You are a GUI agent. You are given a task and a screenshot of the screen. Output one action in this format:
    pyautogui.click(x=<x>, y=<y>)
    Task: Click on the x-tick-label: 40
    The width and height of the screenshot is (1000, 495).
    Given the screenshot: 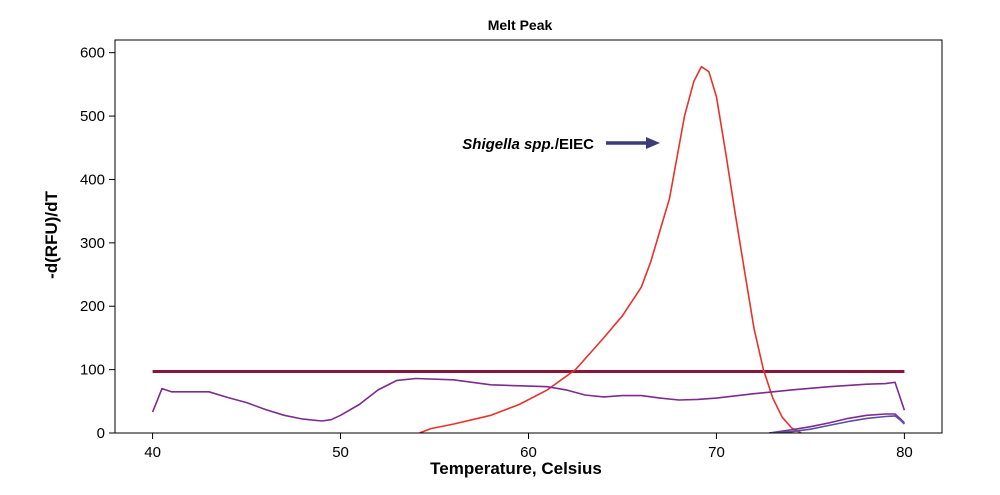 What is the action you would take?
    pyautogui.click(x=152, y=452)
    